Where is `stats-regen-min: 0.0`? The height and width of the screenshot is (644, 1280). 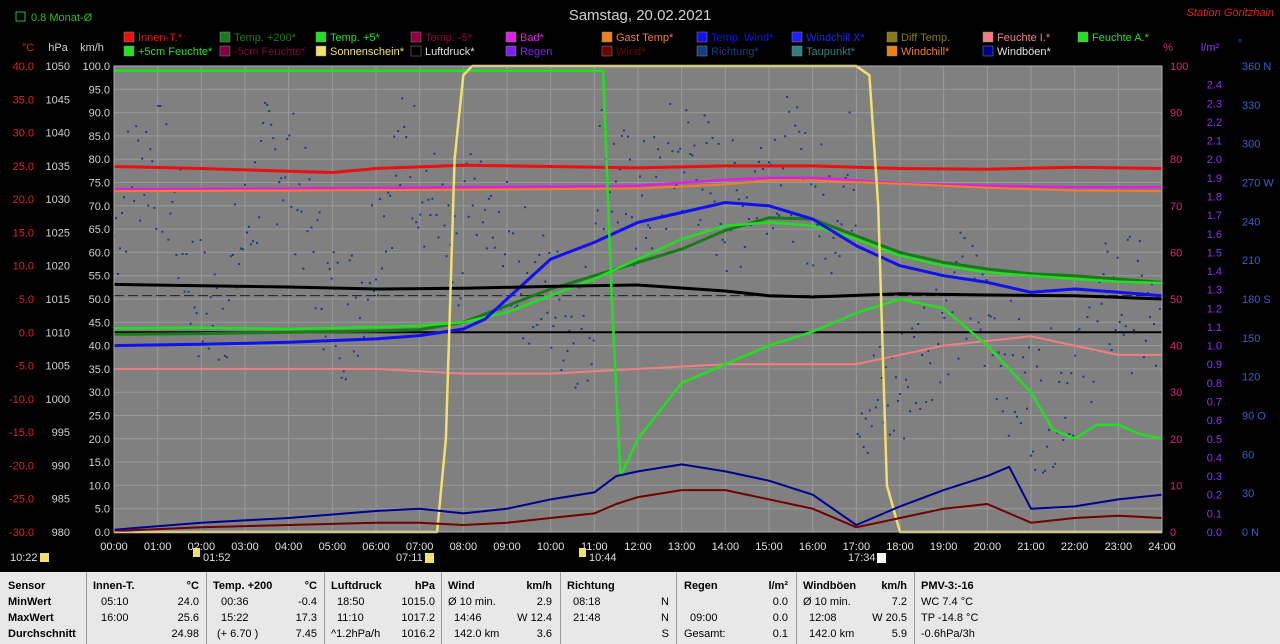 stats-regen-min: 0.0 is located at coordinates (780, 602).